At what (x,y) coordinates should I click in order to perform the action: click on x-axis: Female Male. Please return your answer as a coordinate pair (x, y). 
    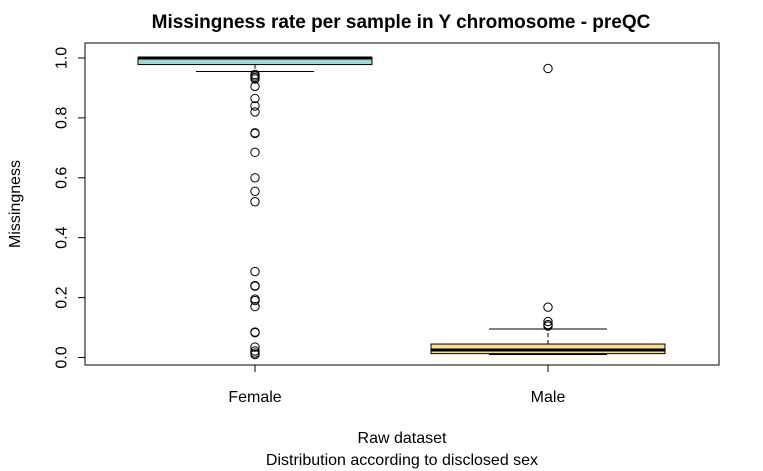
    Looking at the image, I should click on (397, 385).